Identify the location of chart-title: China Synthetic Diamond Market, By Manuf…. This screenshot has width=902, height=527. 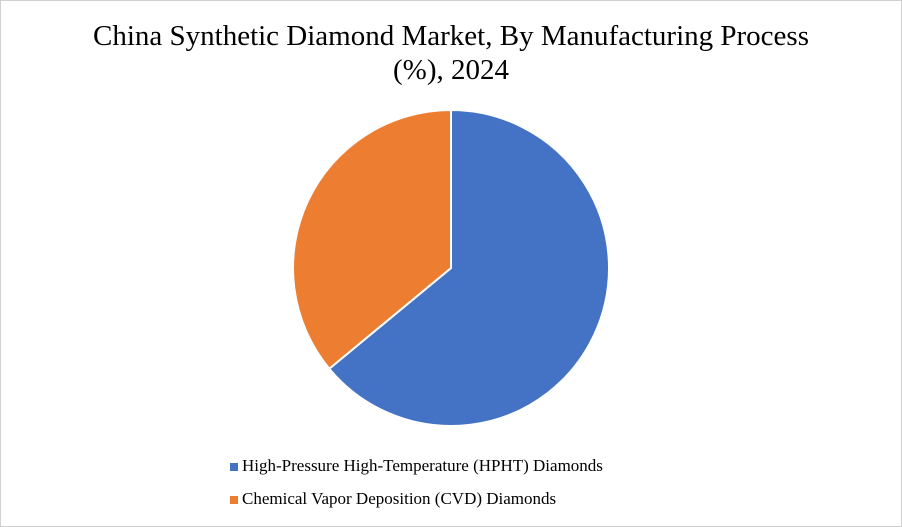
(450, 53).